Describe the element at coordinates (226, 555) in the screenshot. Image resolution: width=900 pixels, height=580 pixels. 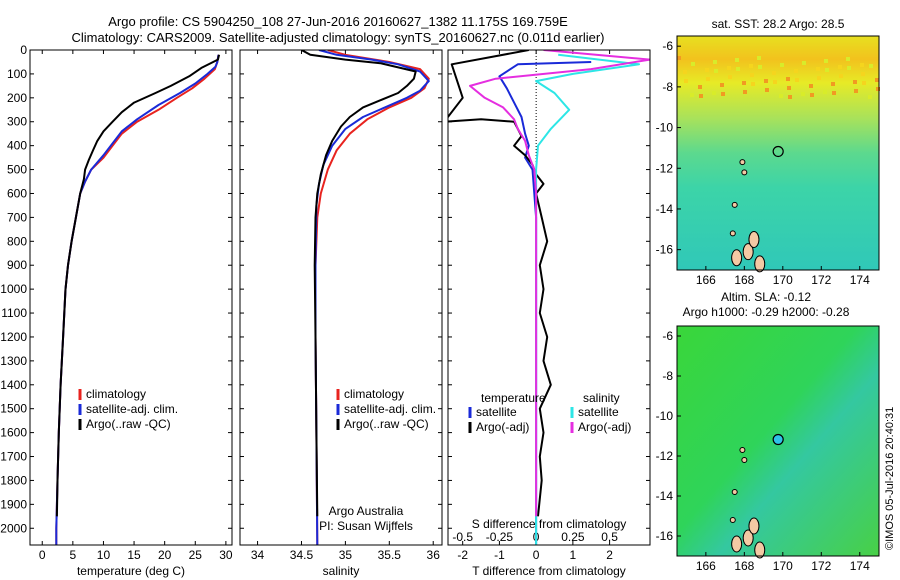
I see `x-tick-label: 30` at that location.